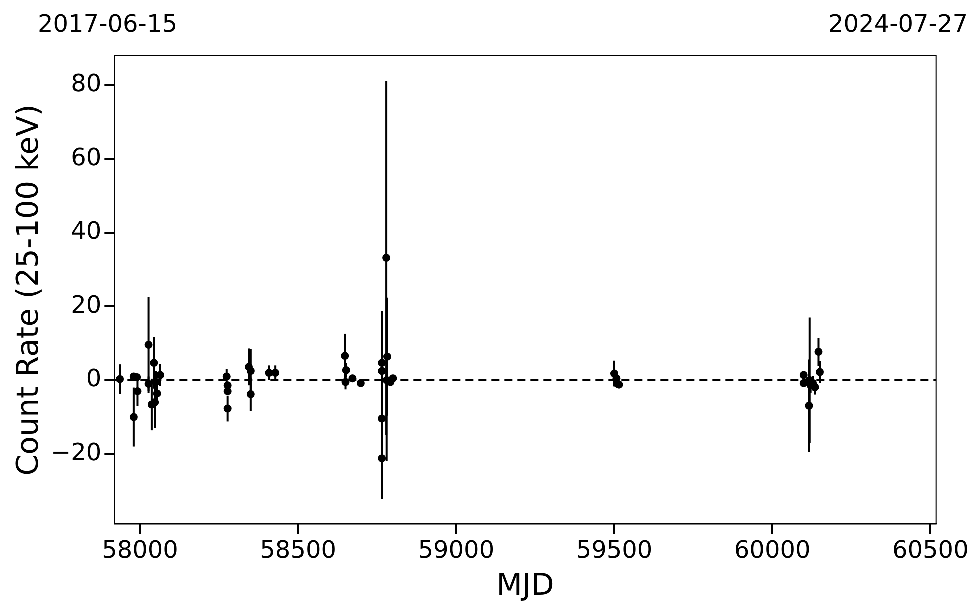 Image resolution: width=980 pixels, height=613 pixels. Describe the element at coordinates (86, 84) in the screenshot. I see `y-tick-label: 80` at that location.